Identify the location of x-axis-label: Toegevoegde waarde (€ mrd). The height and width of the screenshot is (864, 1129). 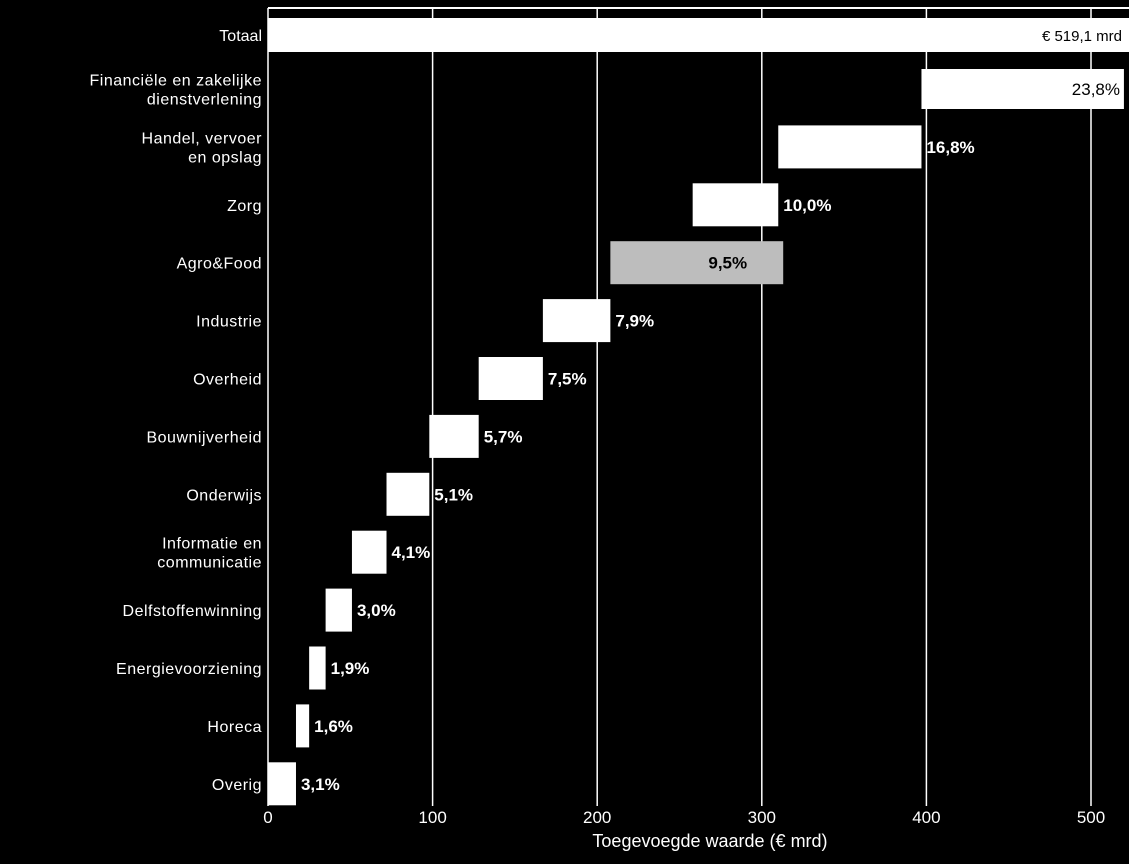
(709, 841).